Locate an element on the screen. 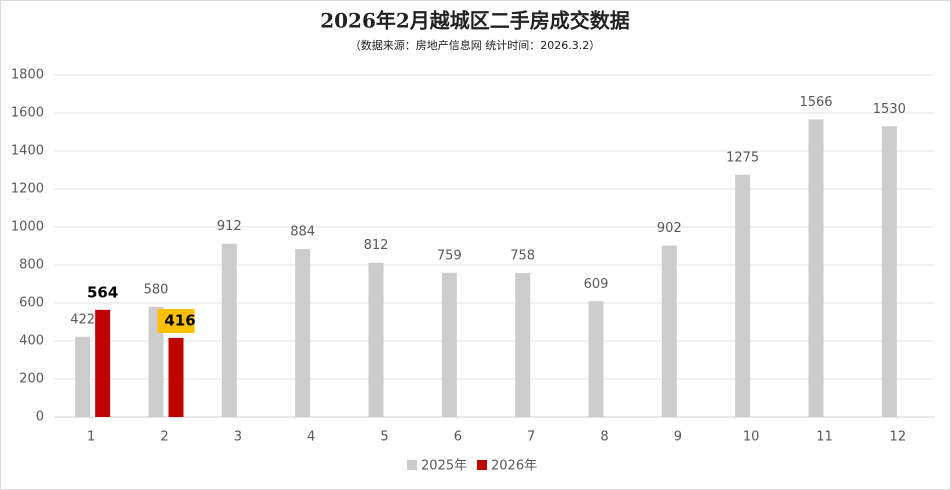 This screenshot has height=490, width=951. x-tick-label: 1 is located at coordinates (91, 437).